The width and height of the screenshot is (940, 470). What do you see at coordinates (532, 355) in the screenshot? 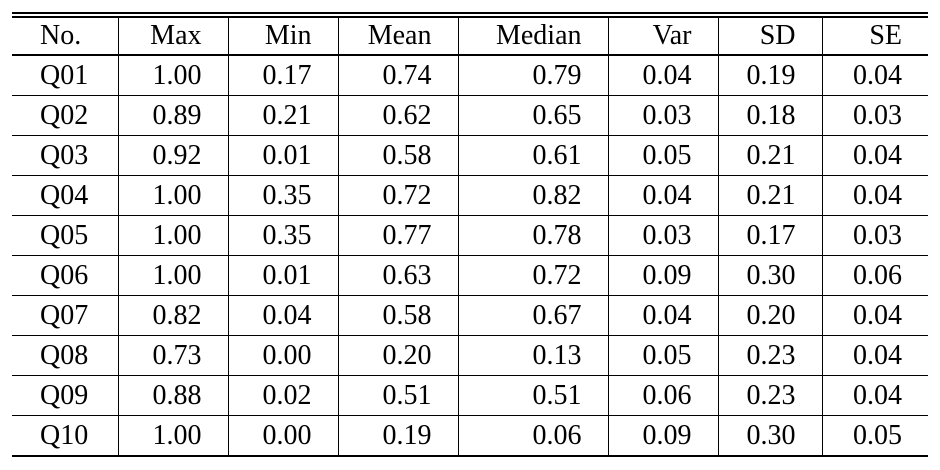
I see `cell: 0.13` at bounding box center [532, 355].